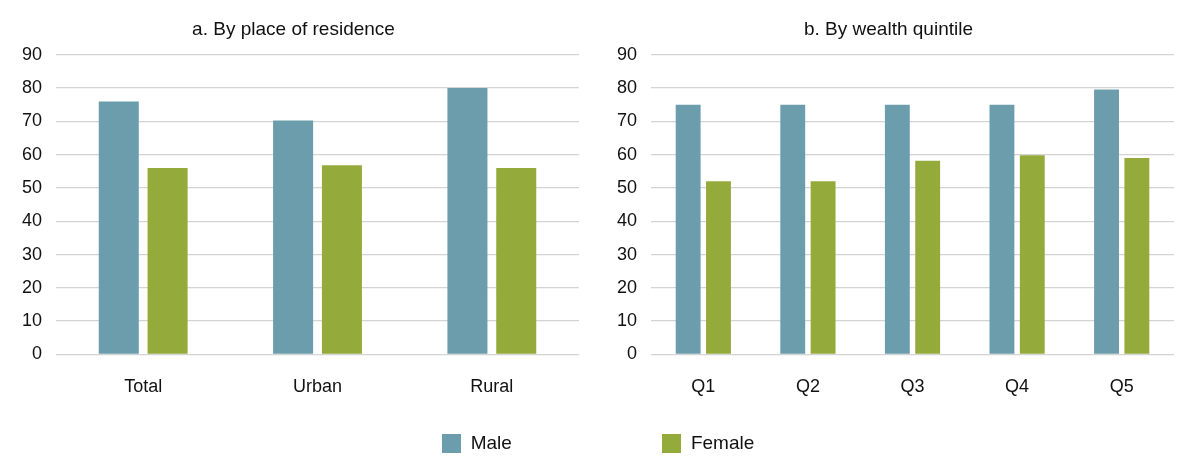  Describe the element at coordinates (722, 443) in the screenshot. I see `legend-label: Female` at that location.